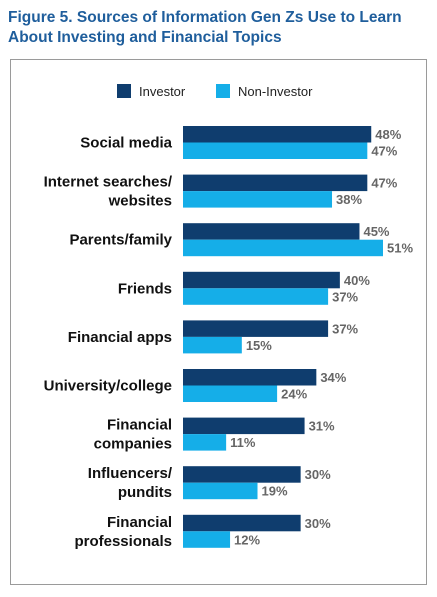 This screenshot has width=437, height=597. What do you see at coordinates (120, 337) in the screenshot?
I see `category-label: Financial apps` at bounding box center [120, 337].